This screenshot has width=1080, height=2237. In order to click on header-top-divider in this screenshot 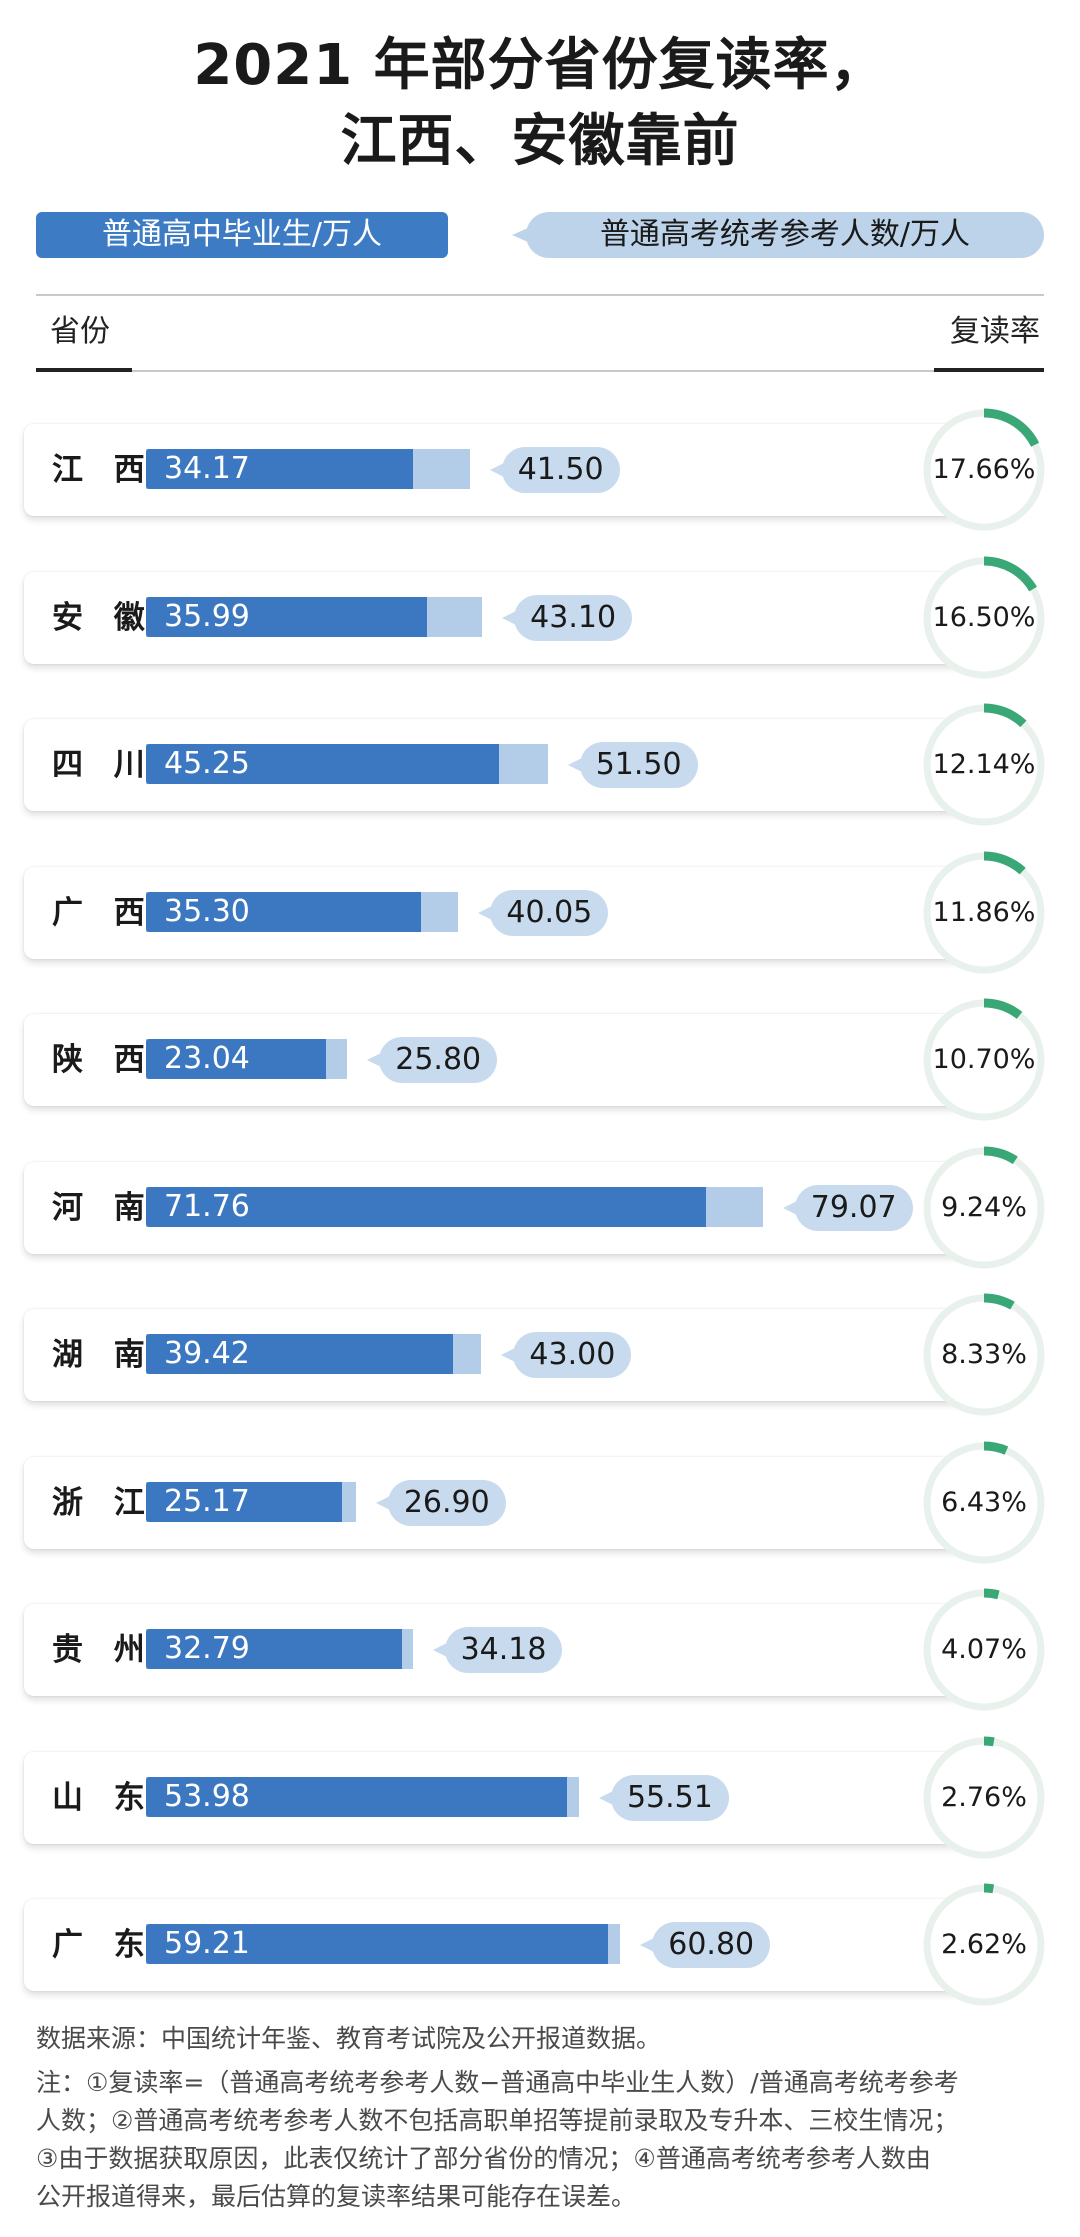, I will do `click(540, 295)`.